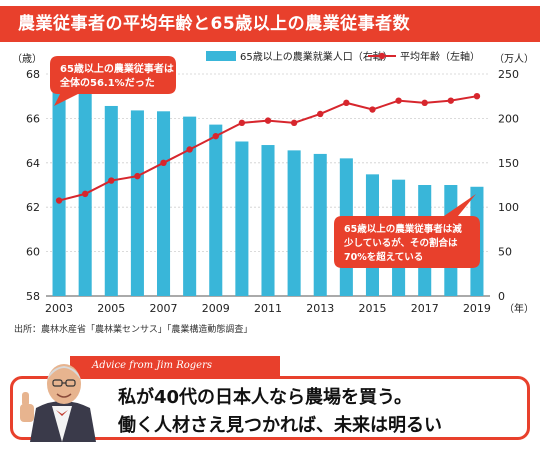 The width and height of the screenshot is (559, 459). I want to click on annotation-bottom-text: 65歳以上の農業従事者は減, so click(403, 229).